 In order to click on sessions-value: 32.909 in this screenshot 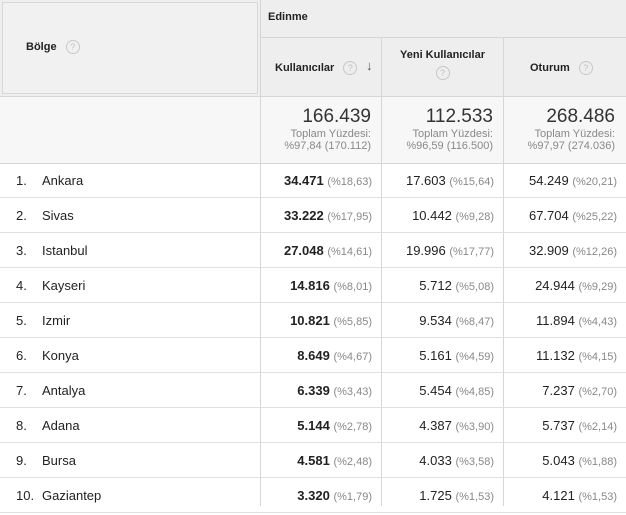, I will do `click(548, 250)`.